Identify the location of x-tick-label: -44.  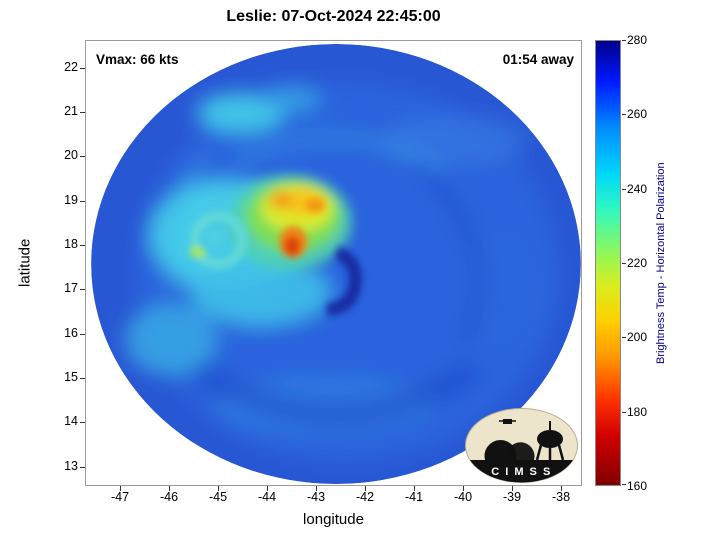
(267, 497).